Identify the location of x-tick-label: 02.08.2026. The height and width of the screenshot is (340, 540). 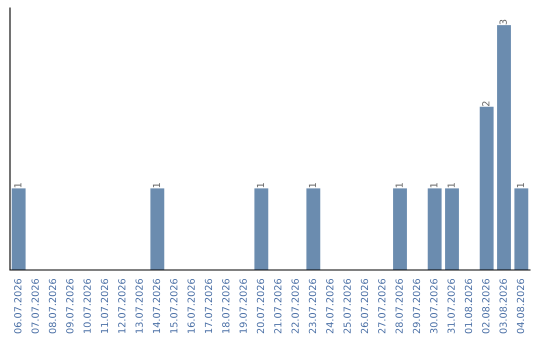
(486, 306).